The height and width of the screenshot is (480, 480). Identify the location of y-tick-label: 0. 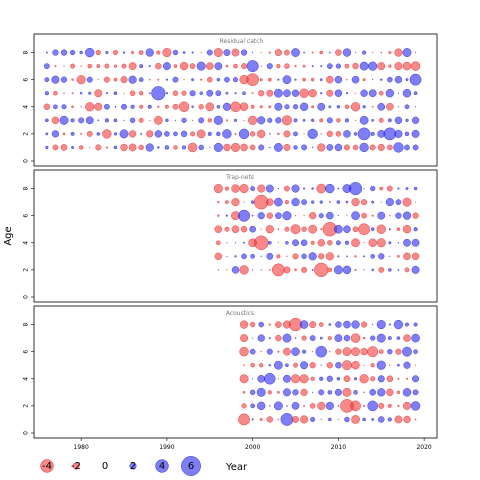
(26, 161).